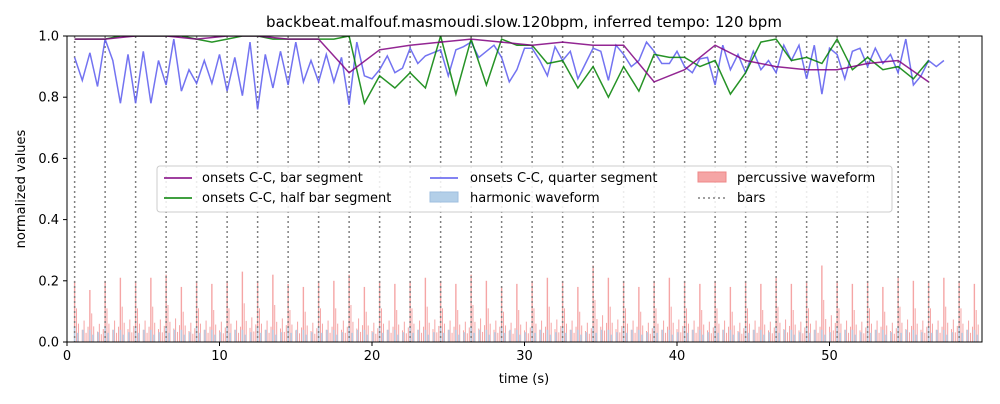 The image size is (1000, 404). I want to click on y-tick-label: 0.4, so click(48, 220).